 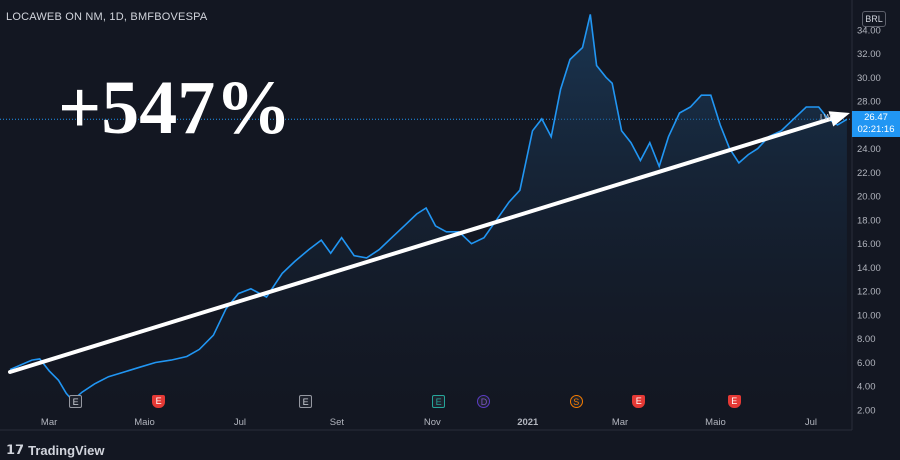 What do you see at coordinates (876, 130) in the screenshot?
I see `bar-countdown: 02:21:16` at bounding box center [876, 130].